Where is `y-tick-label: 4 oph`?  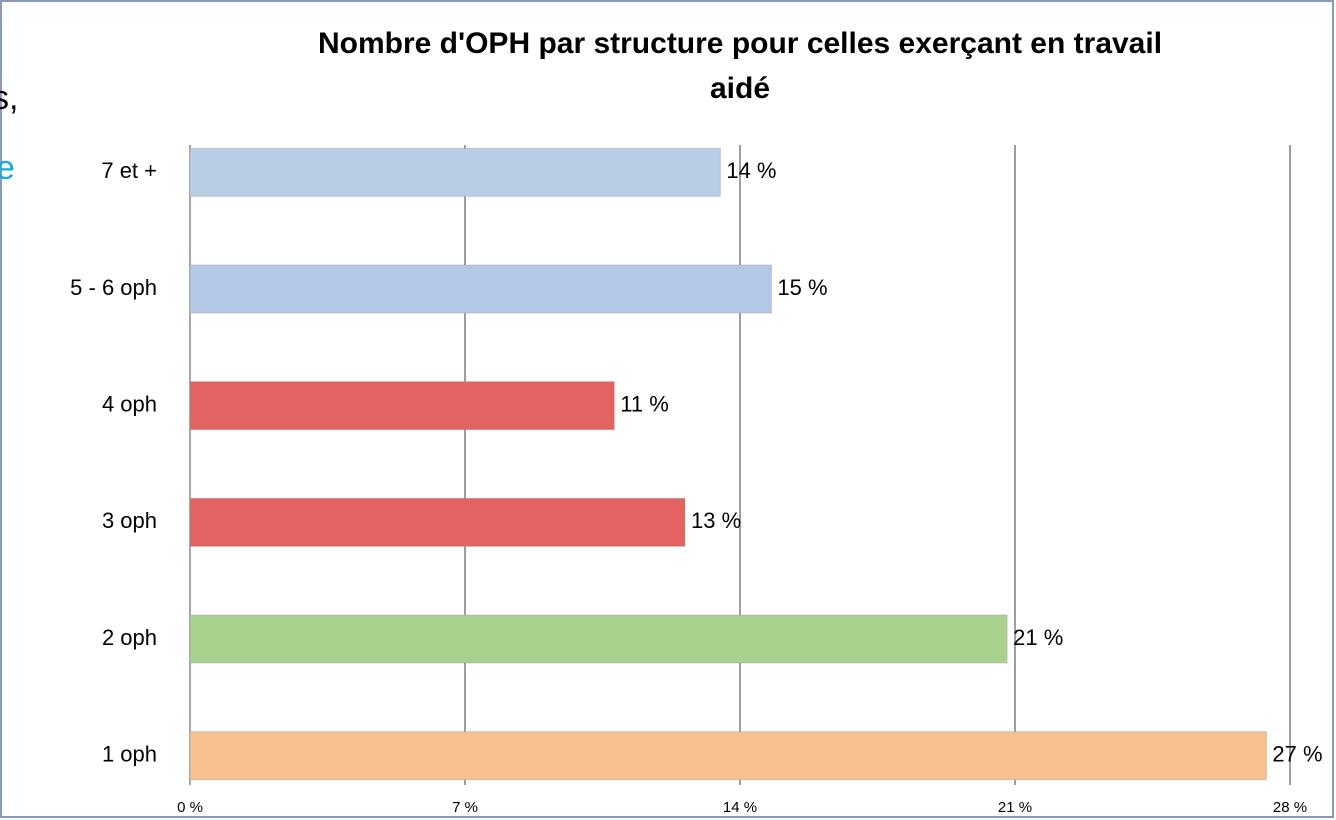 y-tick-label: 4 oph is located at coordinates (129, 403).